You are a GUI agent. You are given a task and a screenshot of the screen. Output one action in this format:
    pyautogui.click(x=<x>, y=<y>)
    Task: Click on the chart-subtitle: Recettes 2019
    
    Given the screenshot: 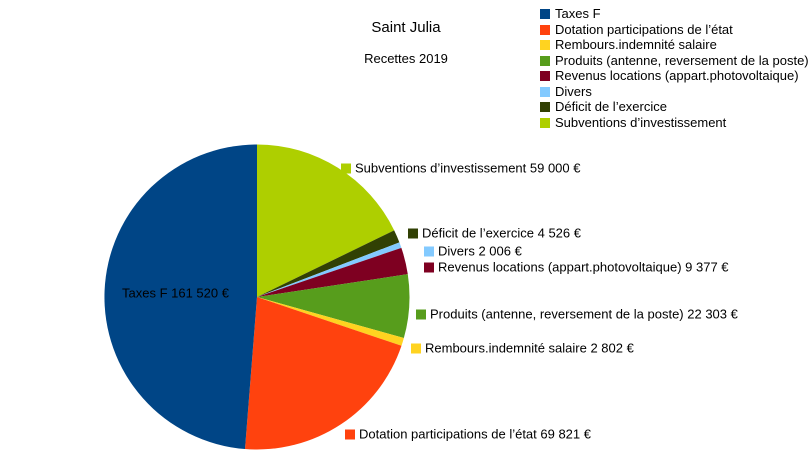 What is the action you would take?
    pyautogui.click(x=406, y=58)
    